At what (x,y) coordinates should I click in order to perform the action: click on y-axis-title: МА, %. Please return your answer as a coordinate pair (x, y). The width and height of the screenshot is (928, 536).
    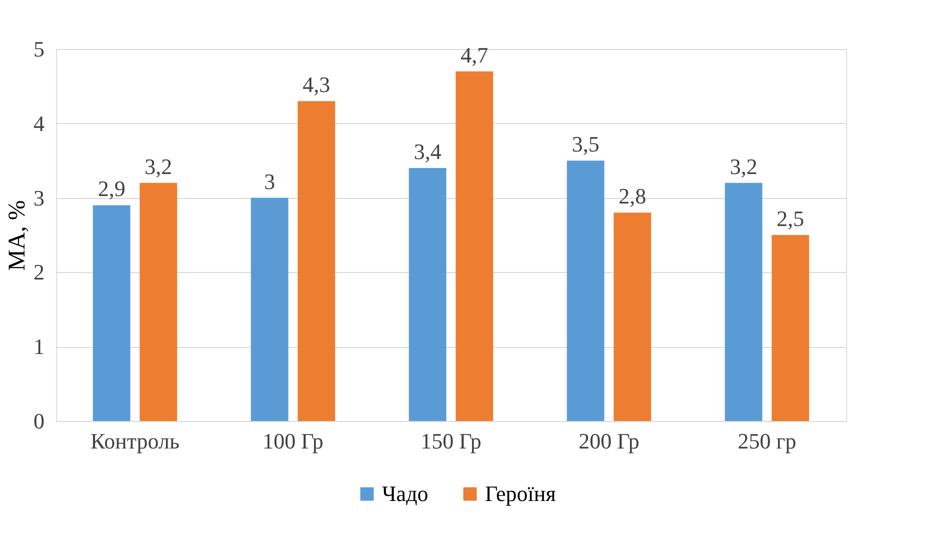
    Looking at the image, I should click on (17, 235).